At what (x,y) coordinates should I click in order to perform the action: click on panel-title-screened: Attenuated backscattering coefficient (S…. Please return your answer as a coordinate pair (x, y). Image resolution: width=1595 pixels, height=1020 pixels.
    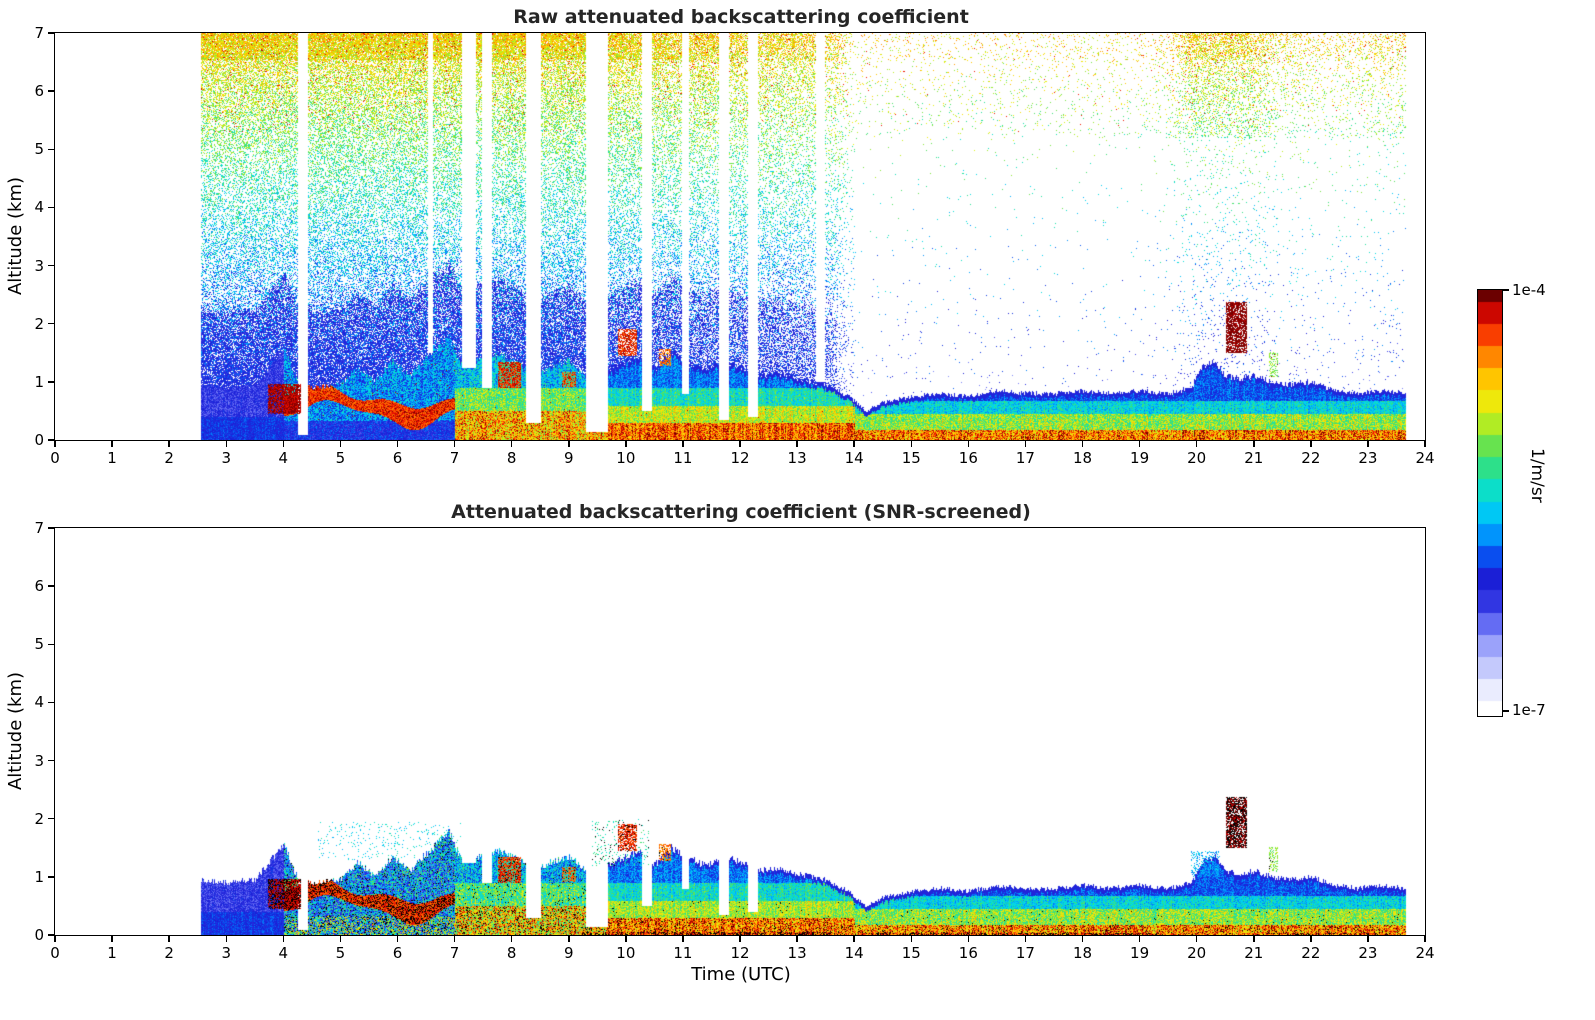
    Looking at the image, I should click on (741, 512).